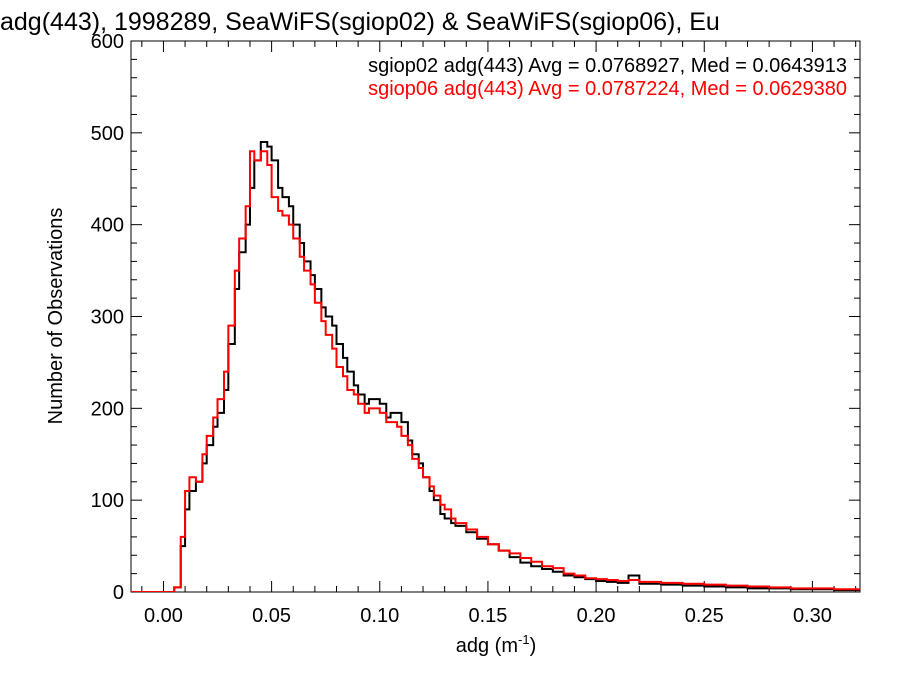  I want to click on y-tick-label: 600, so click(107, 42).